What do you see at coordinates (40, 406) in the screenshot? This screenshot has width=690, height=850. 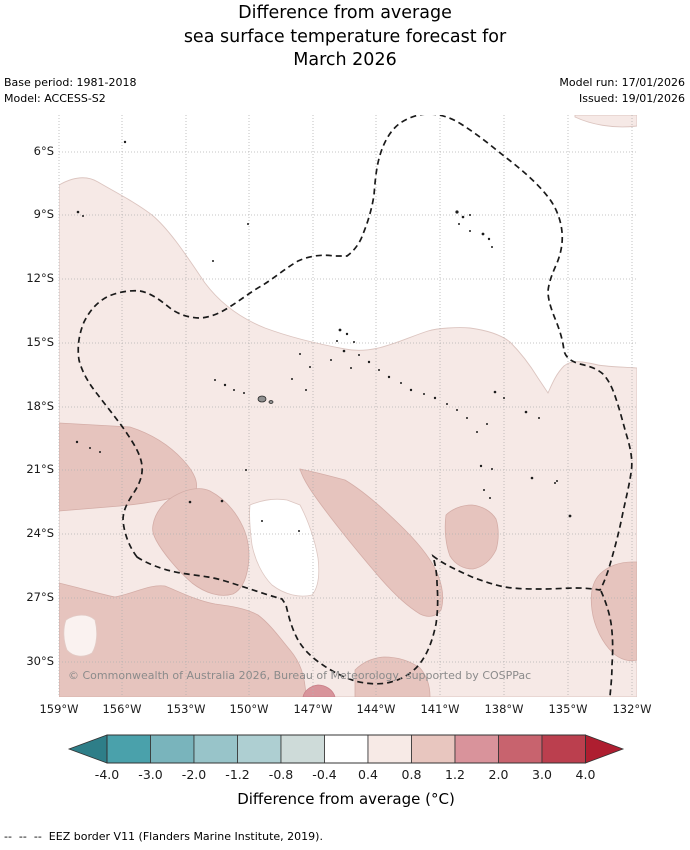 I see `lat-tick-18s: 18°S` at bounding box center [40, 406].